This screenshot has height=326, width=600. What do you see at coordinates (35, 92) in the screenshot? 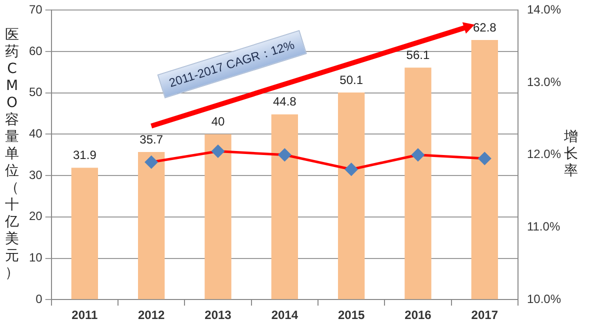
I see `y-tick-label: 50` at bounding box center [35, 92].